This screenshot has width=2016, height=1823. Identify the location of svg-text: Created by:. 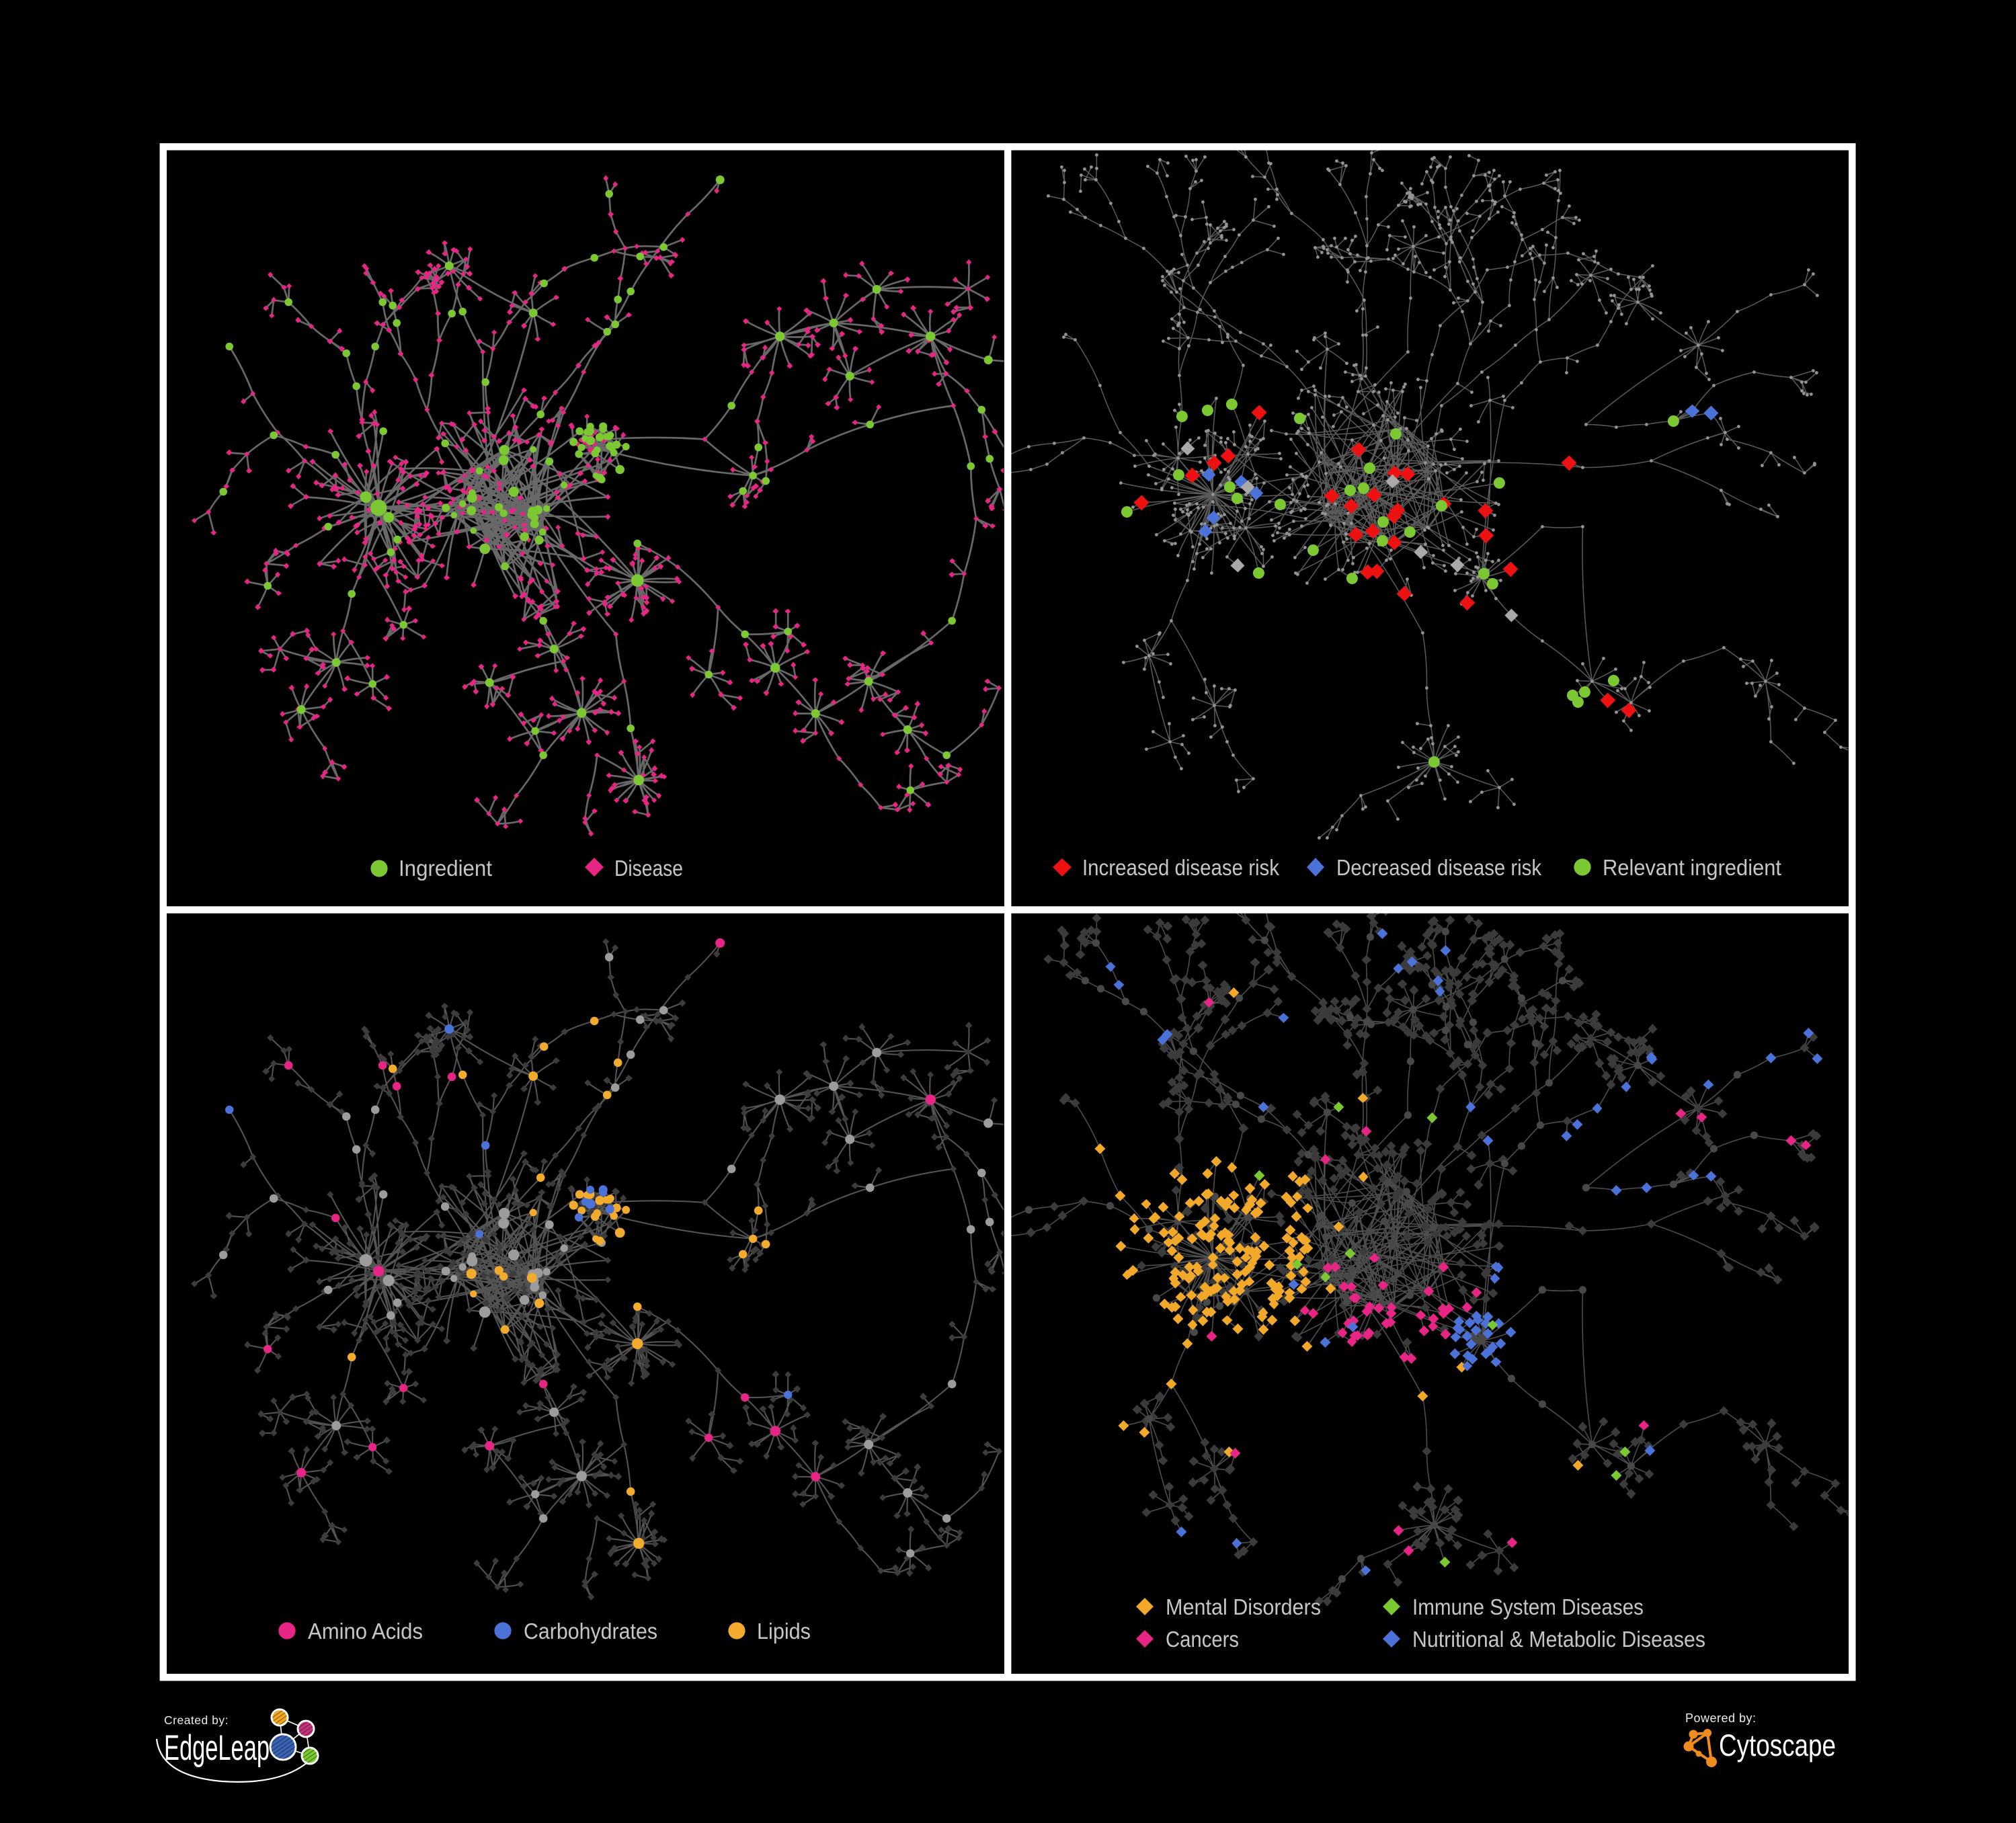
(196, 1720).